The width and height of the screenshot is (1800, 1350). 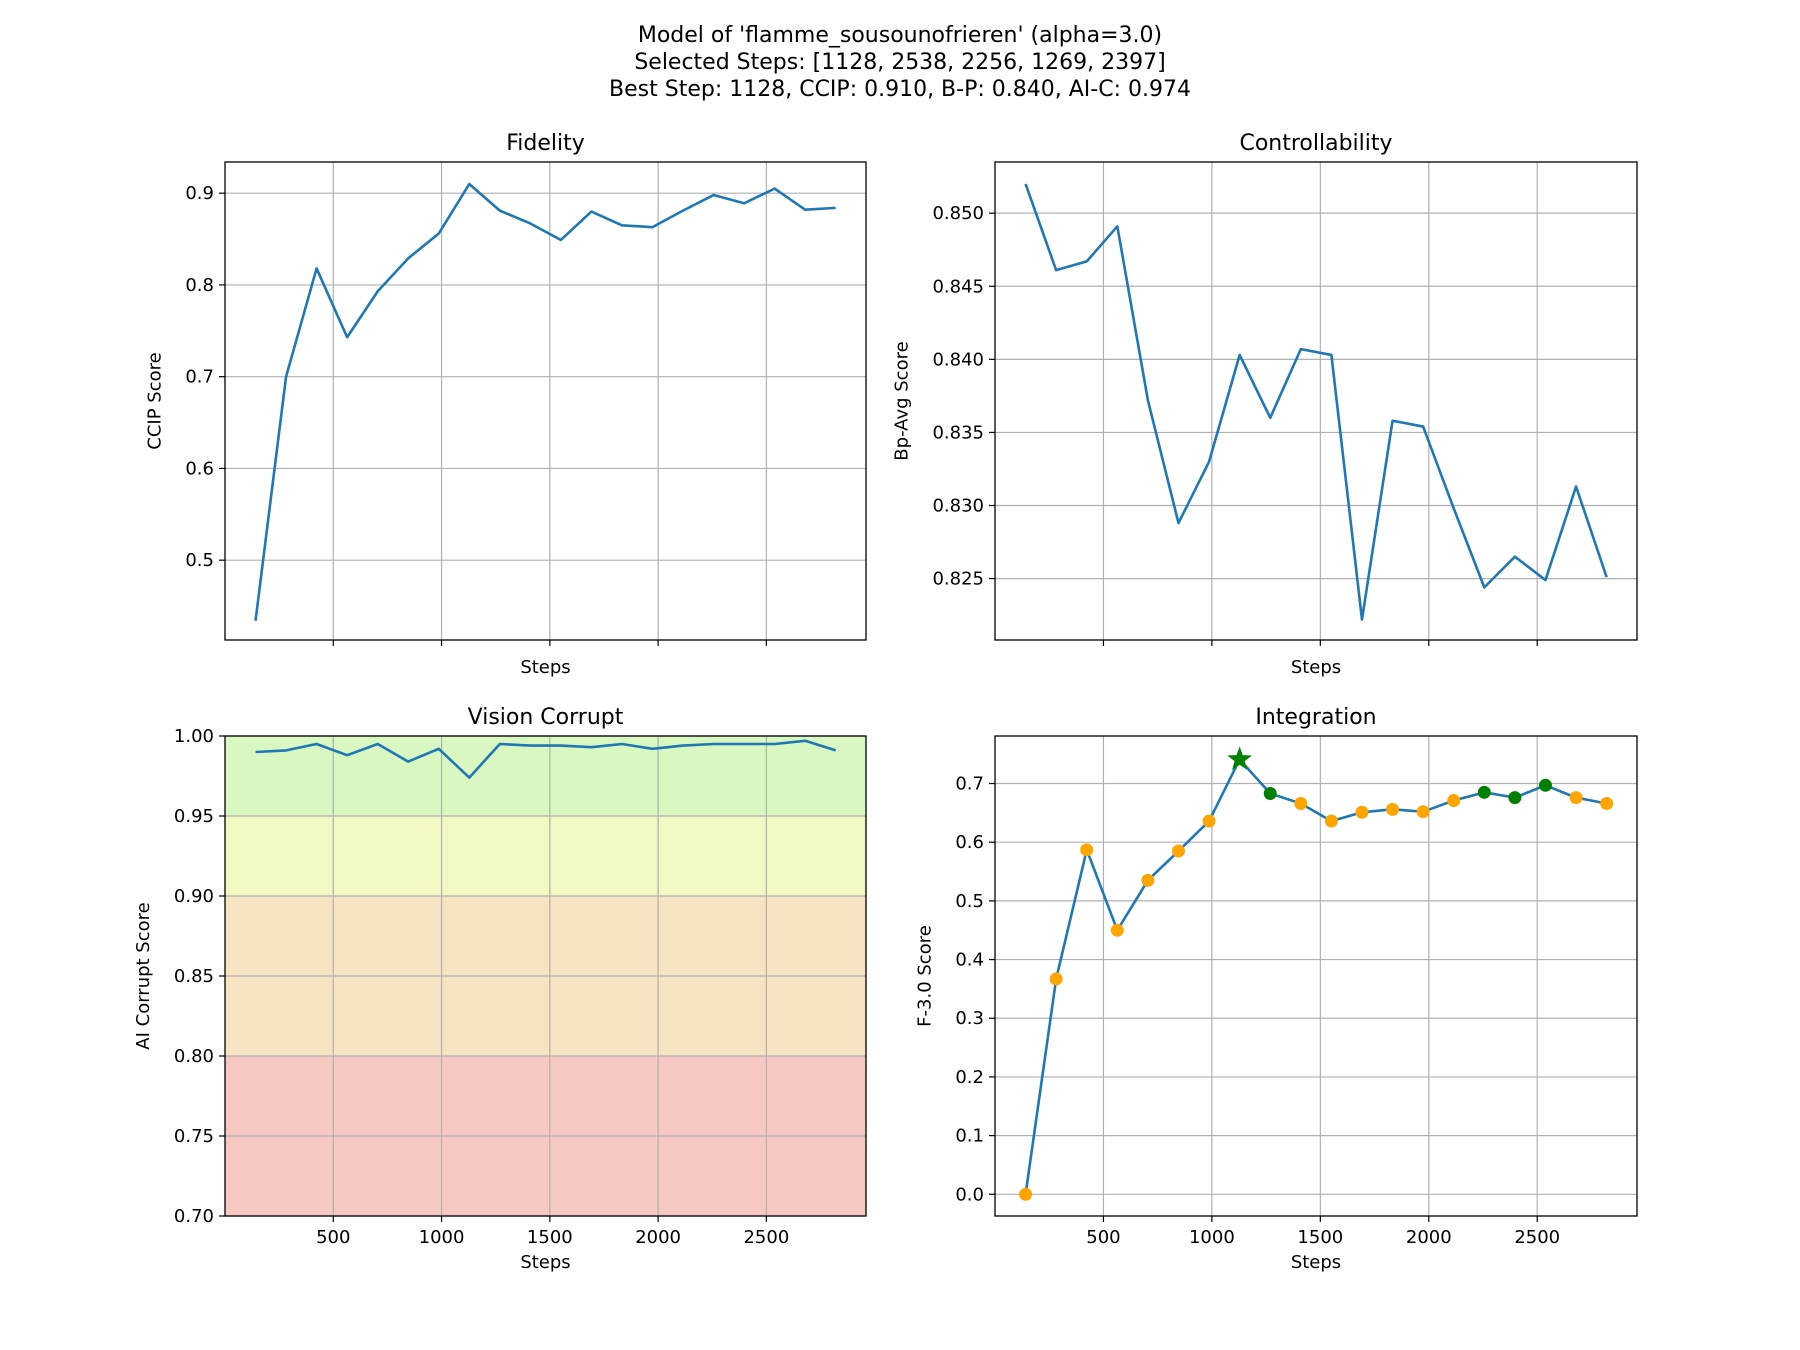 I want to click on y-tick-label: 0.90, so click(x=194, y=896).